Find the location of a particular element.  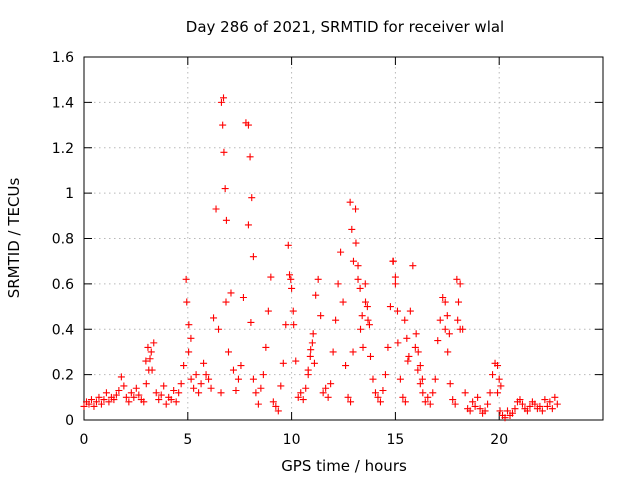

x-tick-label: 10 is located at coordinates (292, 440).